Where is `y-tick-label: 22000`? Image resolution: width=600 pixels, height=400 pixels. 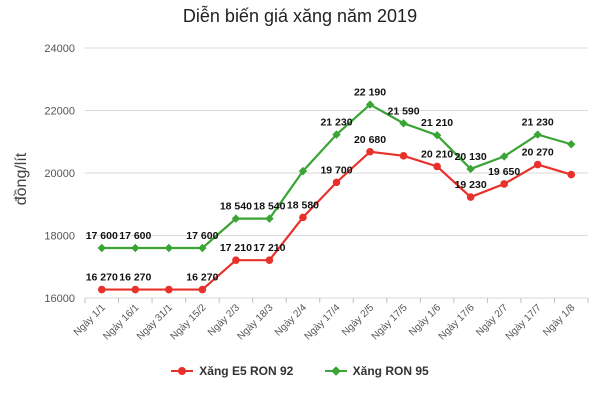 y-tick-label: 22000 is located at coordinates (59, 112).